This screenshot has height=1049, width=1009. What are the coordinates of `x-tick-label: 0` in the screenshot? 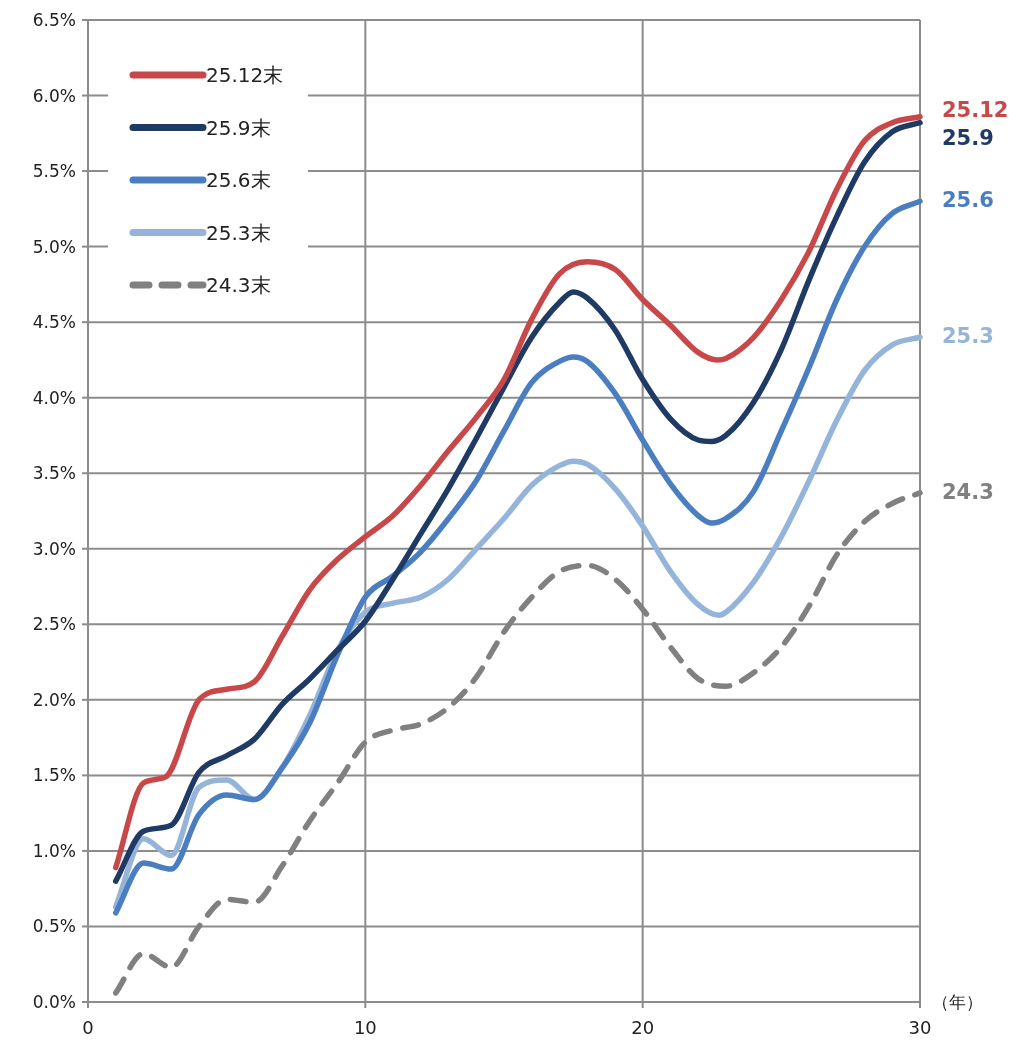 It's located at (88, 1027).